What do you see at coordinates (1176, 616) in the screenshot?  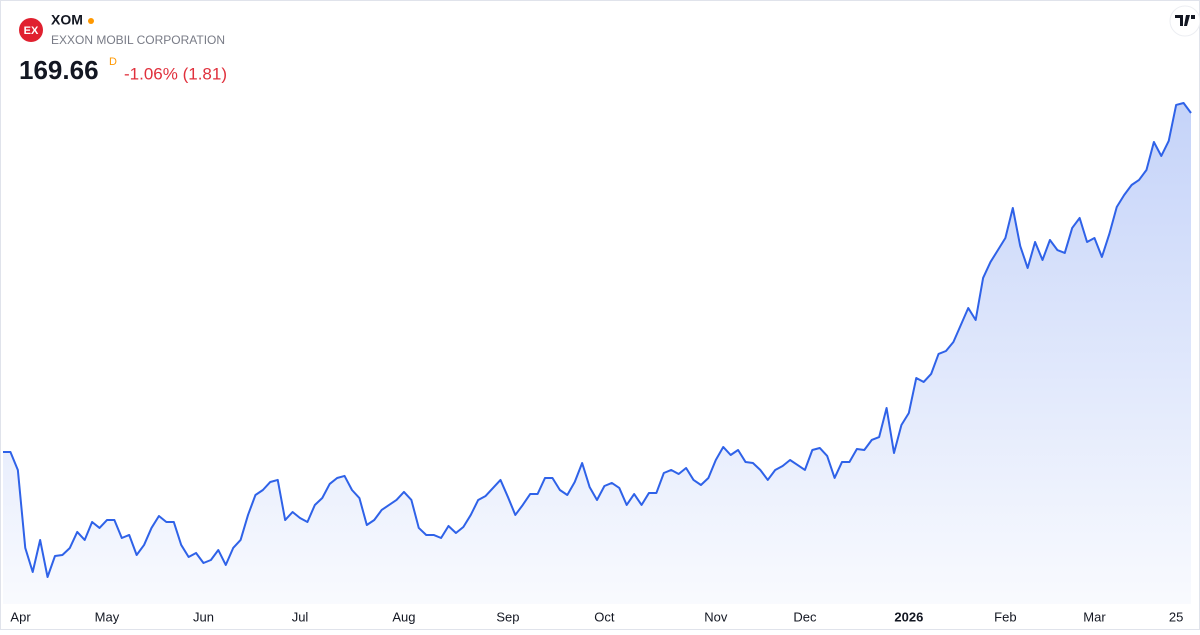 I see `x-tick-label: 25` at bounding box center [1176, 616].